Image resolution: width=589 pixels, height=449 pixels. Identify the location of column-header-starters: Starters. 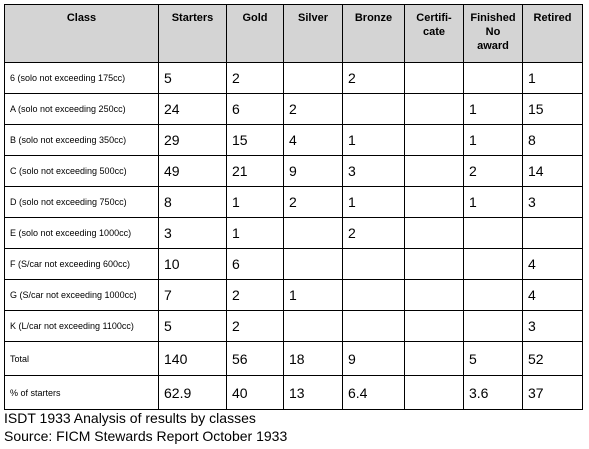
(192, 33).